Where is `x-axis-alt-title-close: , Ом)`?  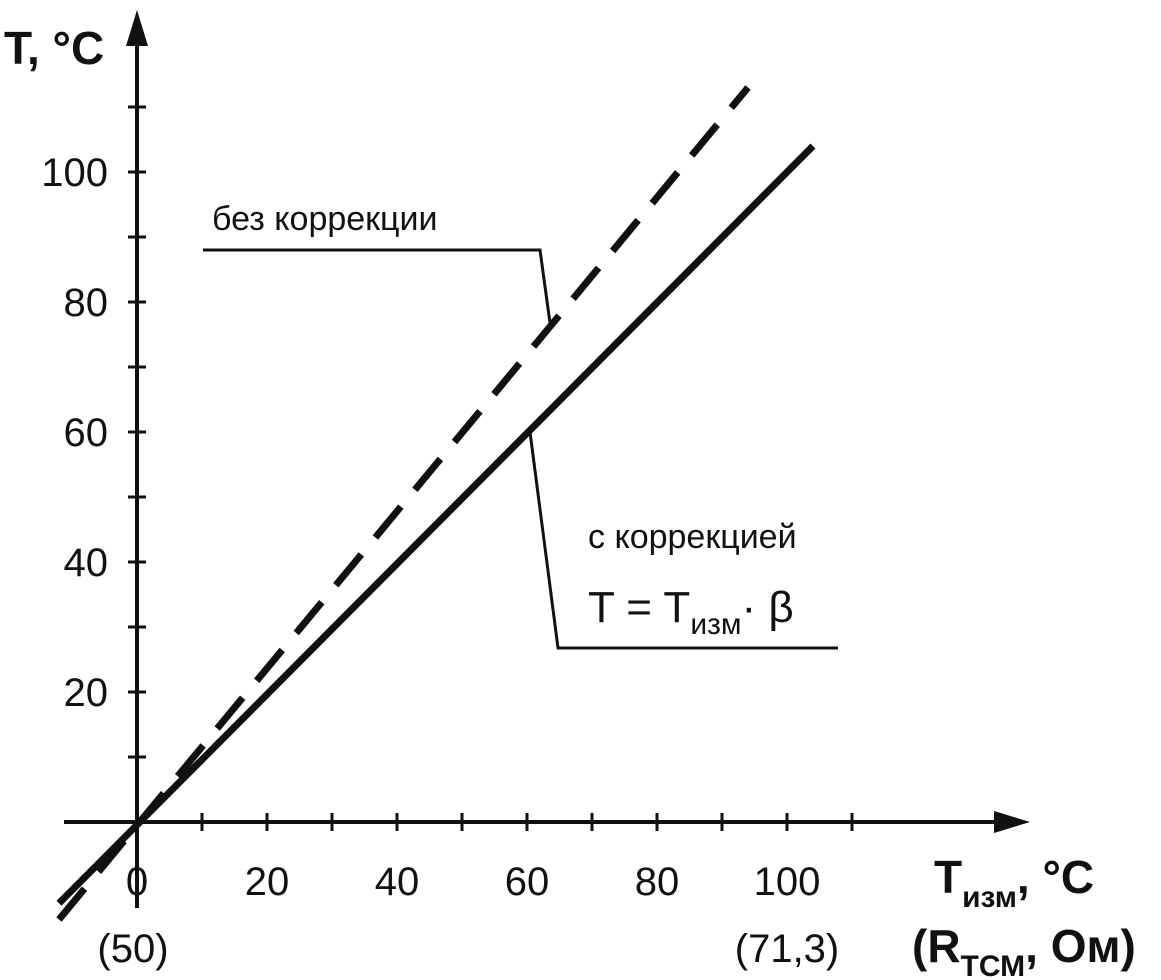
x-axis-alt-title-close: , Ом) is located at coordinates (1080, 946).